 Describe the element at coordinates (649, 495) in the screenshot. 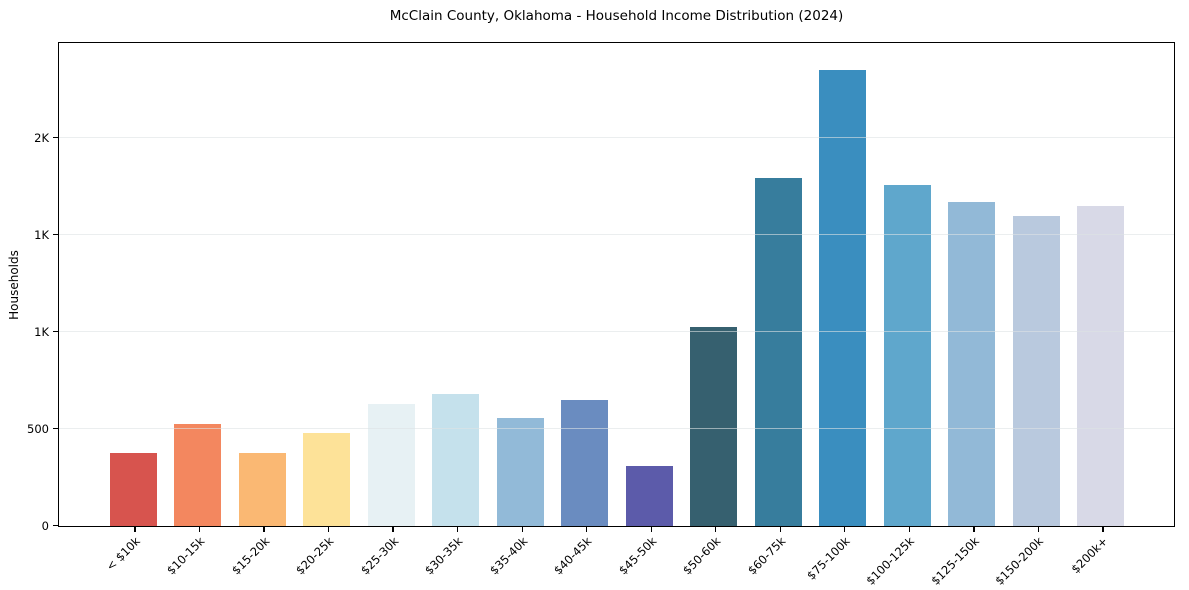

I see `bar-$45-50k` at that location.